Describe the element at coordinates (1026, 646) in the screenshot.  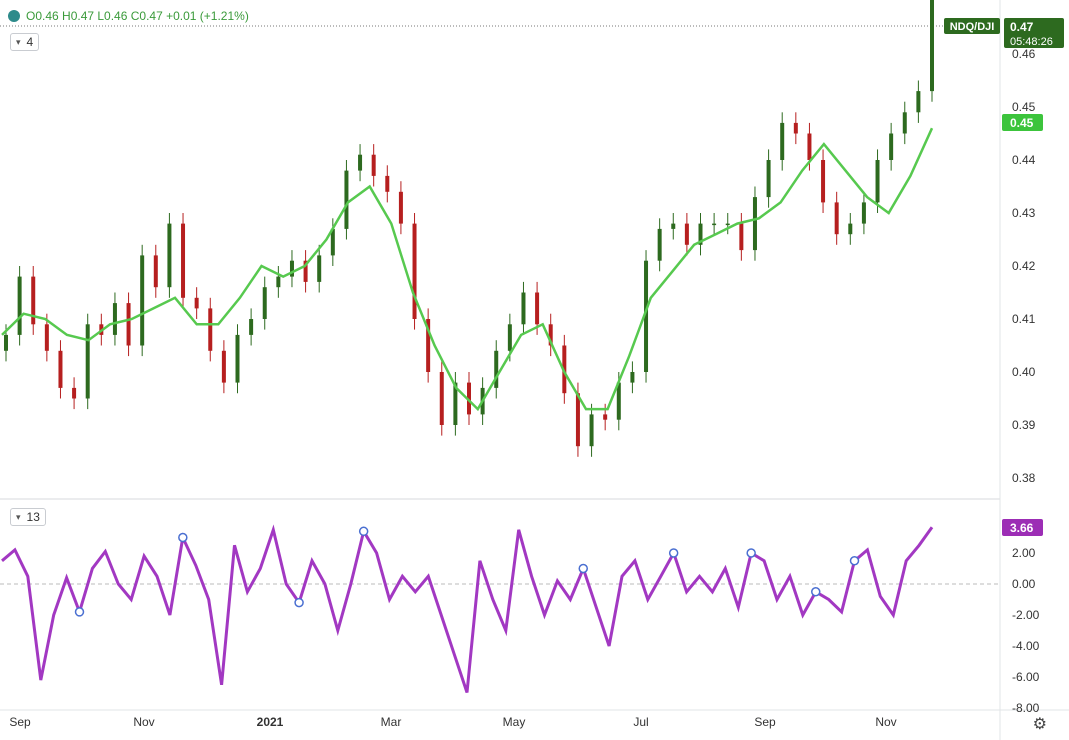
I see `oscillator-axis-tick: -4.00` at that location.